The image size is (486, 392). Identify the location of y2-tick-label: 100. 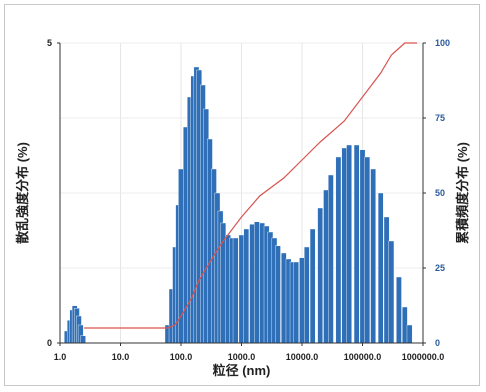
(442, 43).